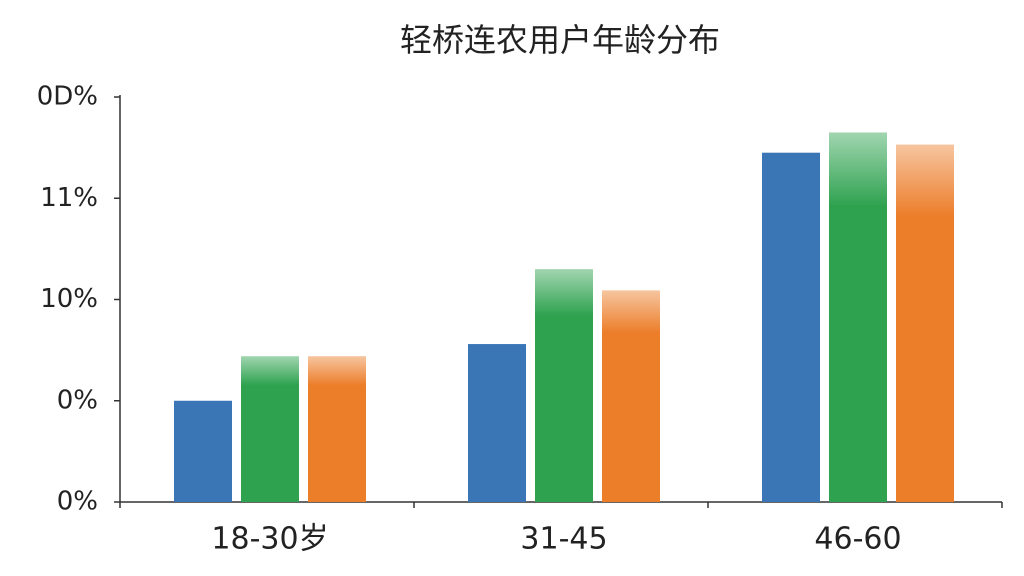 The height and width of the screenshot is (576, 1024). What do you see at coordinates (560, 40) in the screenshot?
I see `chart-title: 轻桥连农用户年龄分布` at bounding box center [560, 40].